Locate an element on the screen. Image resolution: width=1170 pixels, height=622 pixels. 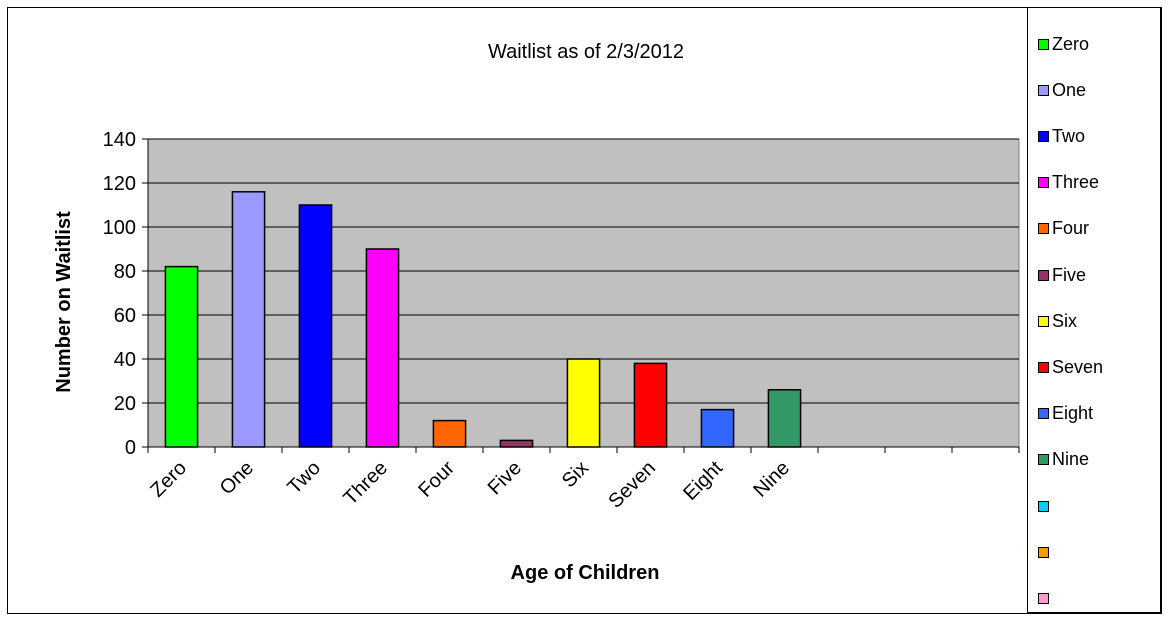
y-tick-label: 60 is located at coordinates (125, 316).